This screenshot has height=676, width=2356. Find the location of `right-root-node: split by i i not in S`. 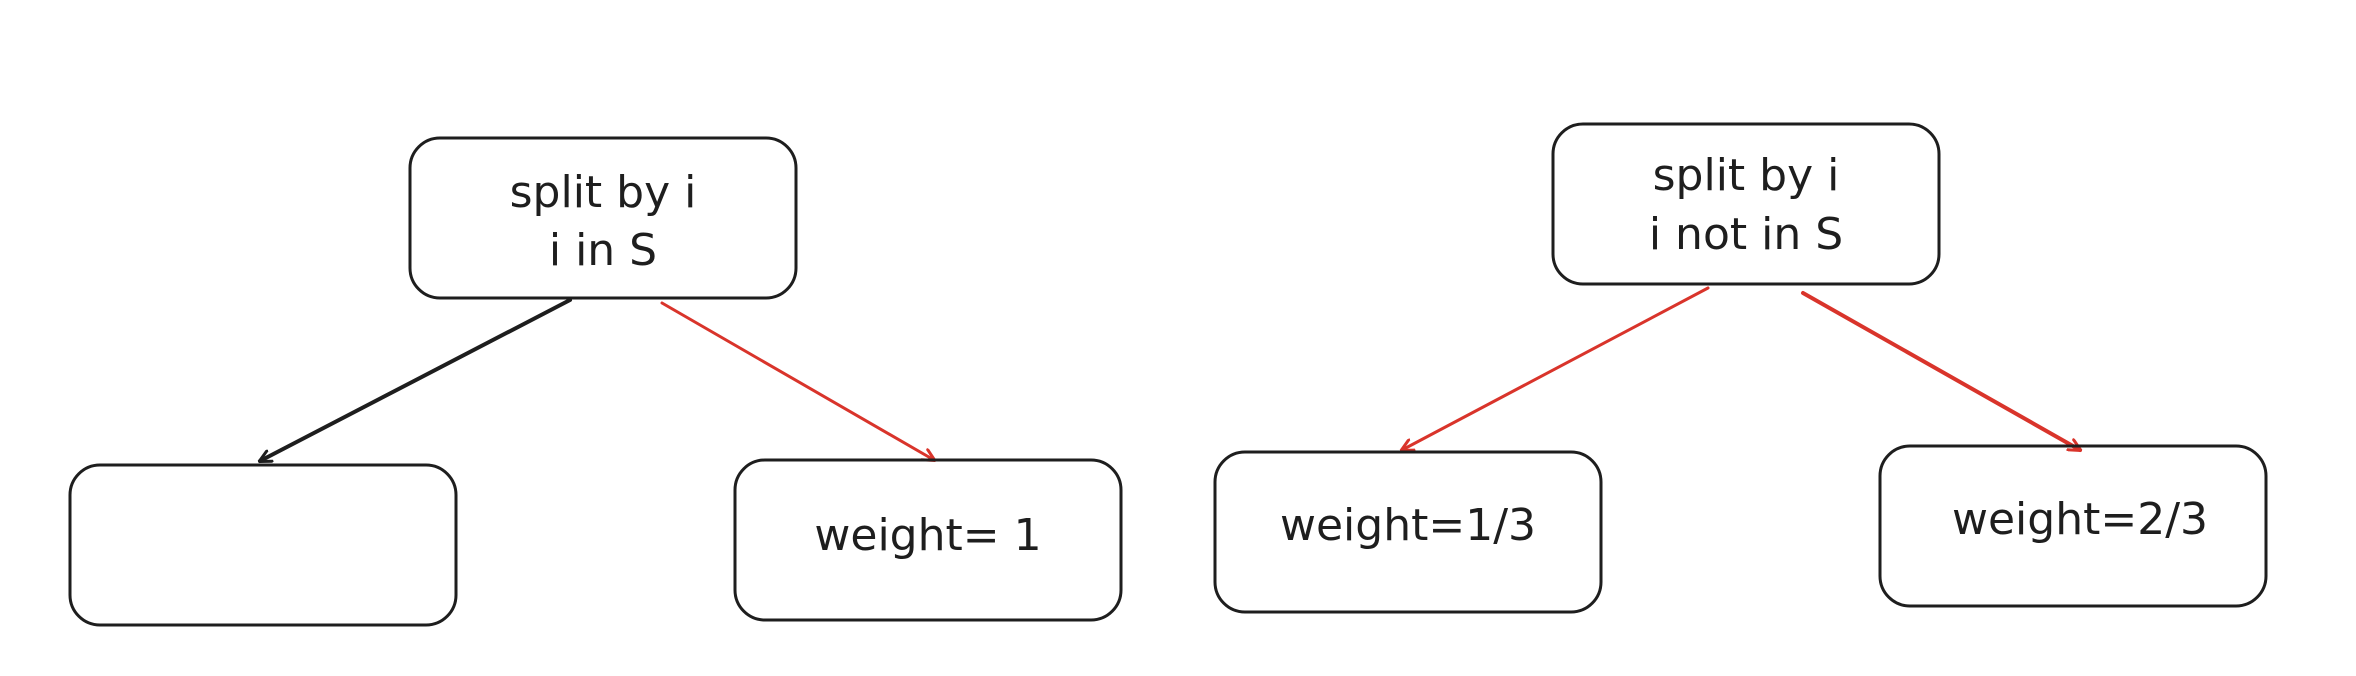

right-root-node: split by i i not in S is located at coordinates (1746, 204).